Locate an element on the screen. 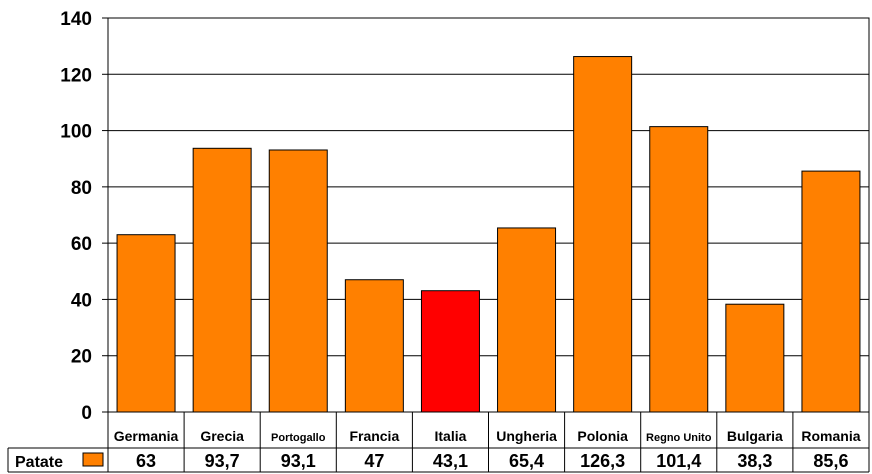 This screenshot has width=872, height=474. bar-ungheria is located at coordinates (527, 320).